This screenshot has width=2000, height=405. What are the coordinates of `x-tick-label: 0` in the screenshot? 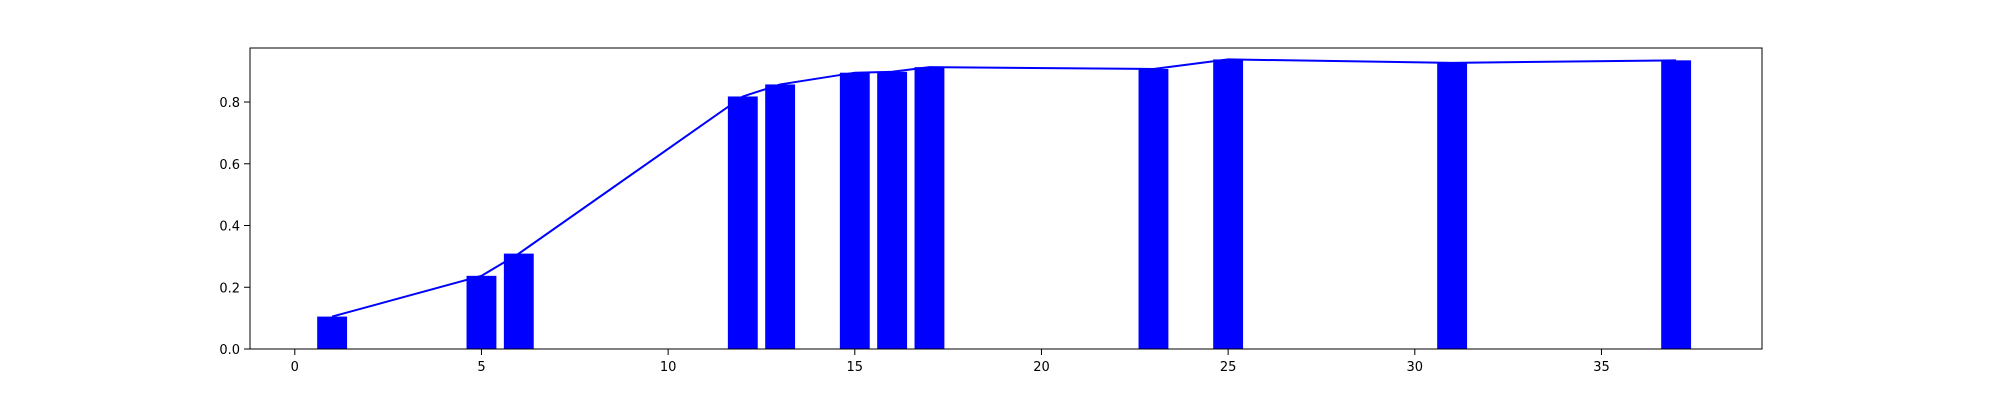 It's located at (295, 367).